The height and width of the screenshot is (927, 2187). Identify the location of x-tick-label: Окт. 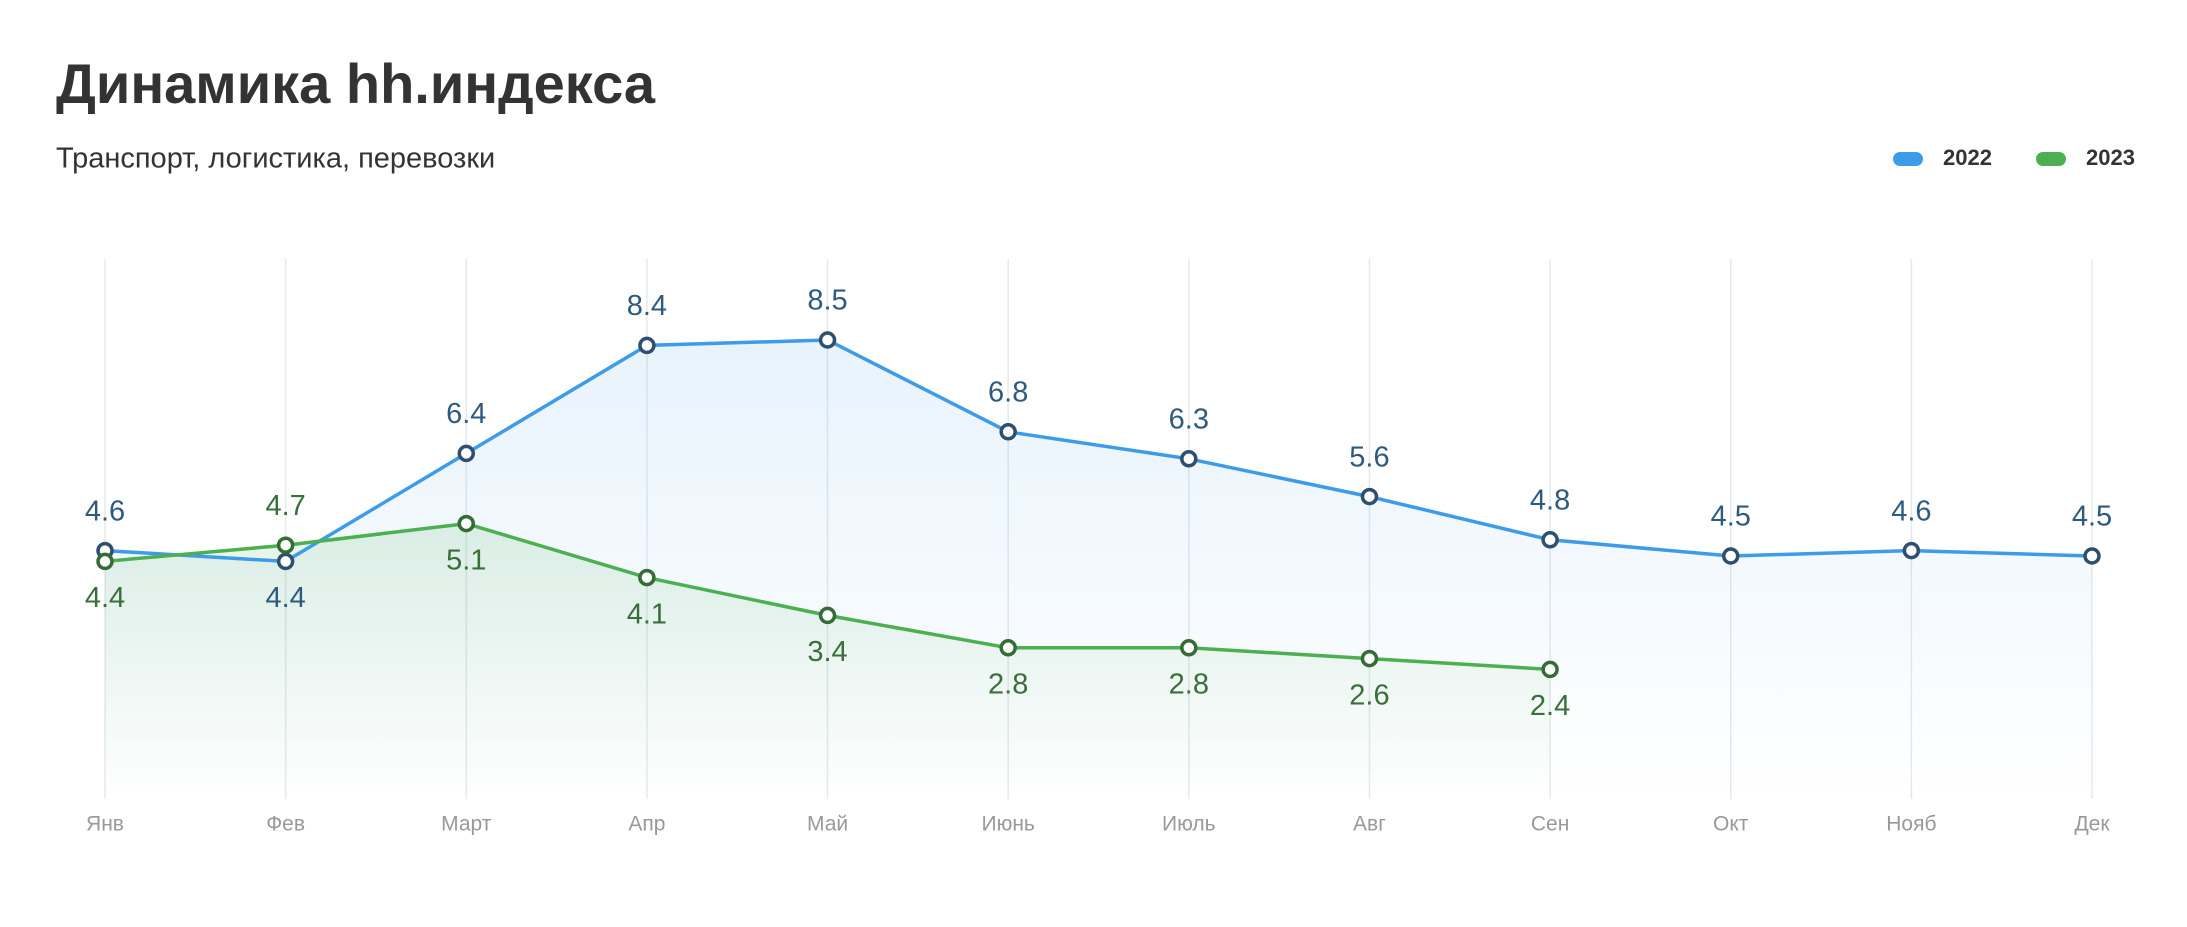
(1731, 824).